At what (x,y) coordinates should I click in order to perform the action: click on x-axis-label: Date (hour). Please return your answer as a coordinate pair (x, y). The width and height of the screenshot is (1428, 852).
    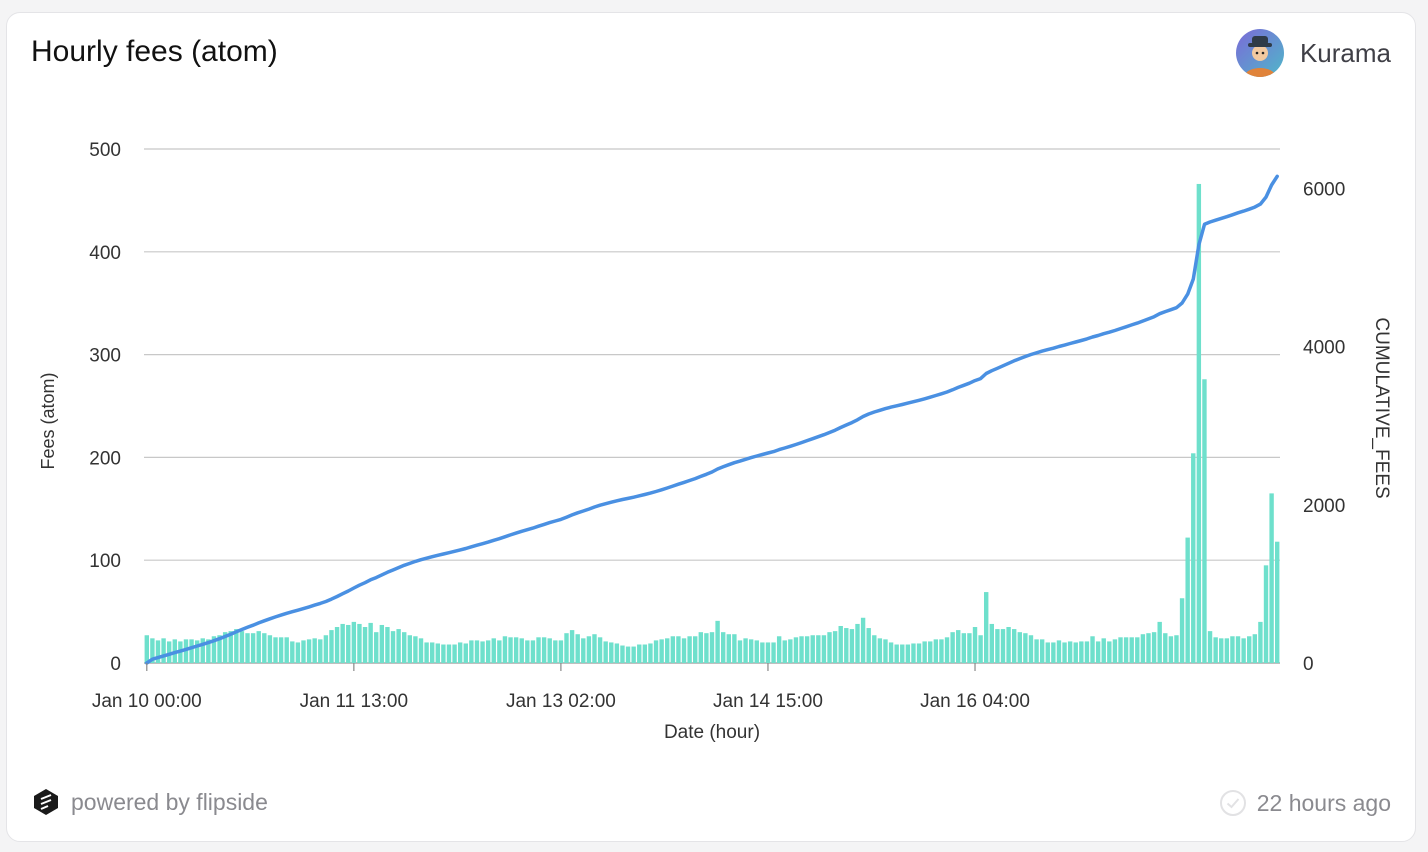
    Looking at the image, I should click on (712, 732).